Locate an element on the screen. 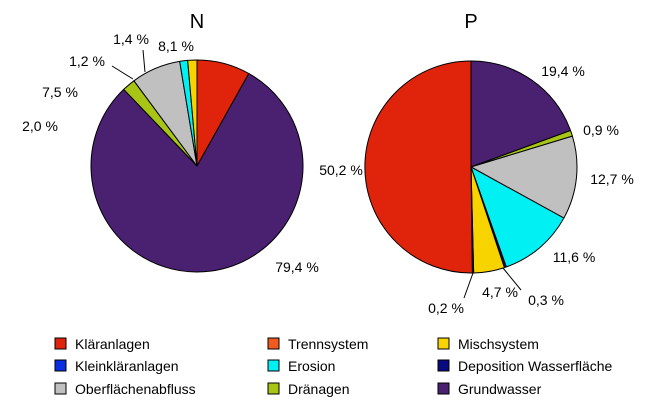  pie-p-slice-klaeranlagen is located at coordinates (418, 167).